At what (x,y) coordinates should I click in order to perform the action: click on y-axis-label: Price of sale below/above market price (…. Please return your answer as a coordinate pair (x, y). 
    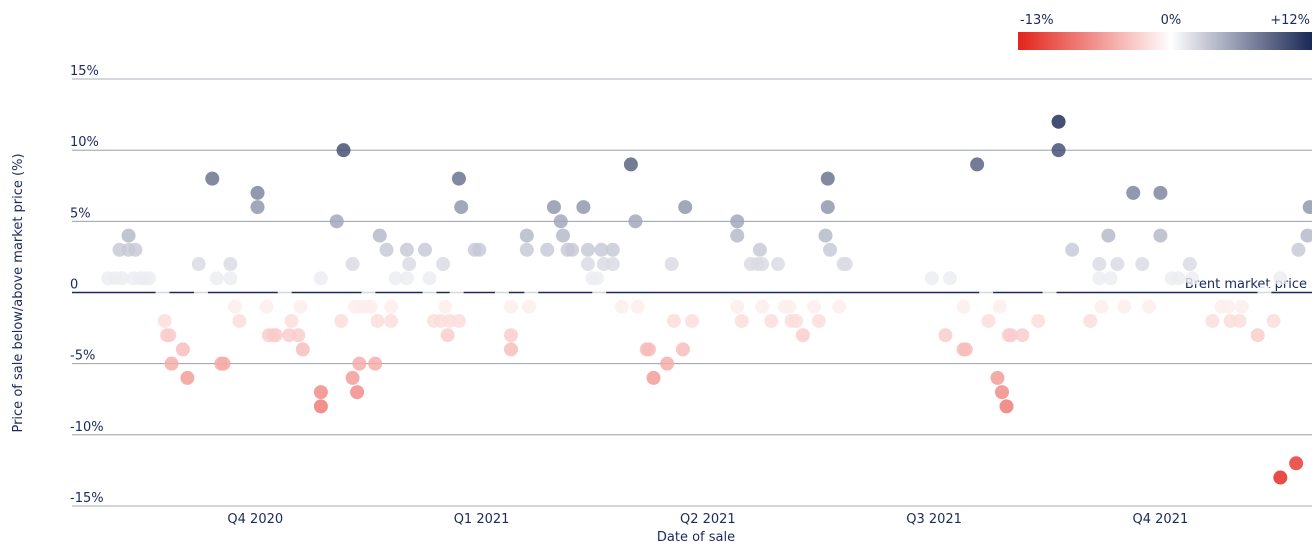
    Looking at the image, I should click on (18, 292).